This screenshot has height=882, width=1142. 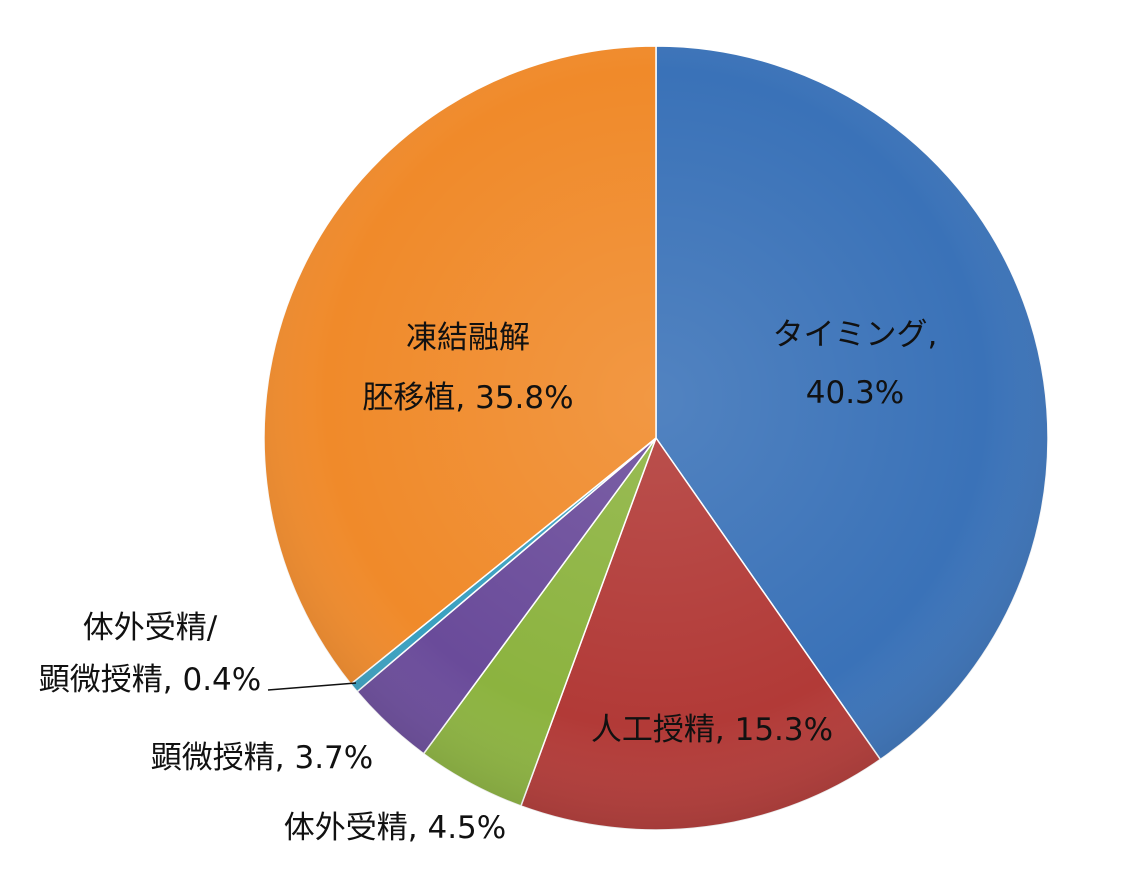 I want to click on pie-label-line: 人工授精, 15.3%, so click(x=712, y=730).